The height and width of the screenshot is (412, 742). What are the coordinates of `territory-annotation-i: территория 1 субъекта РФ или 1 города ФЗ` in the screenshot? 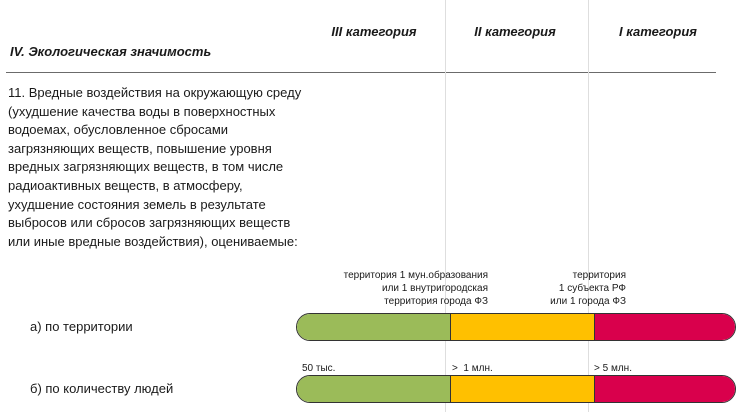 It's located at (588, 288).